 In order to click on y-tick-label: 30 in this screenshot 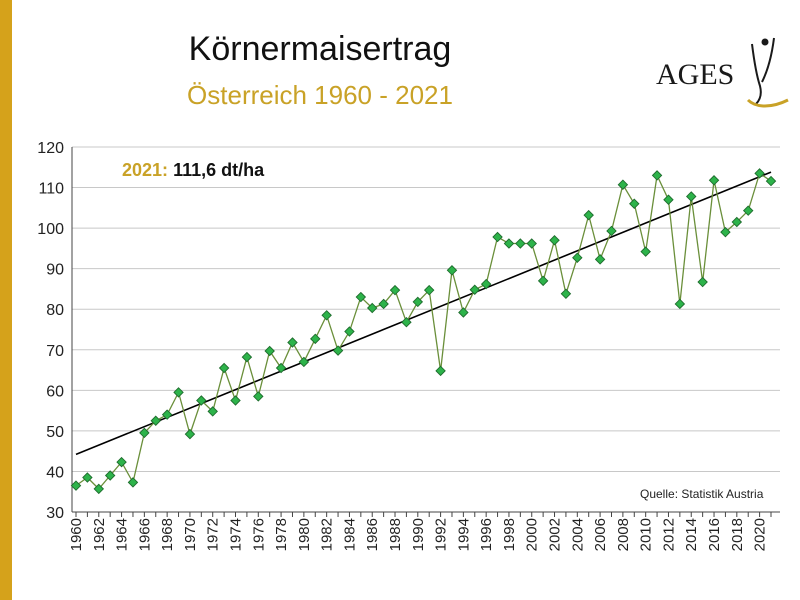, I will do `click(55, 513)`.